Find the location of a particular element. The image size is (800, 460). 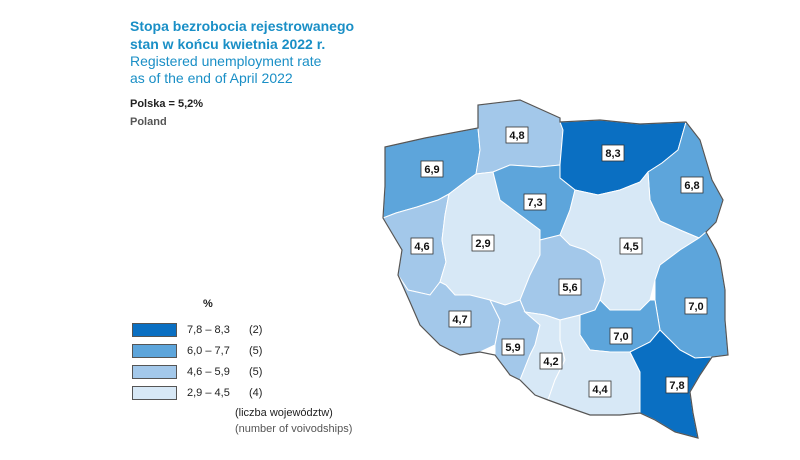

label-mazowieckie: 4,5 is located at coordinates (631, 246).